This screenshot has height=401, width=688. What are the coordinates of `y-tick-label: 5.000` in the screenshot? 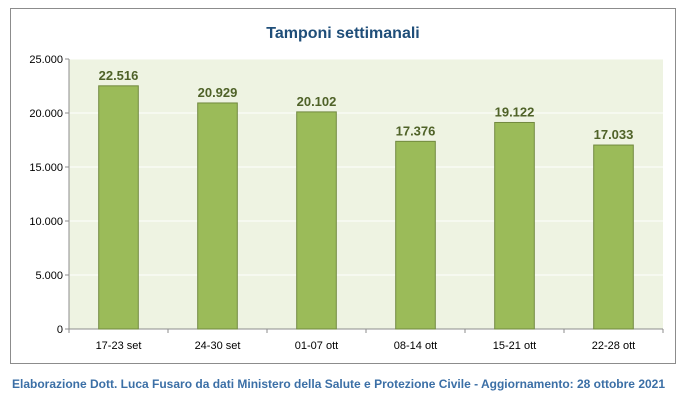 It's located at (49, 276).